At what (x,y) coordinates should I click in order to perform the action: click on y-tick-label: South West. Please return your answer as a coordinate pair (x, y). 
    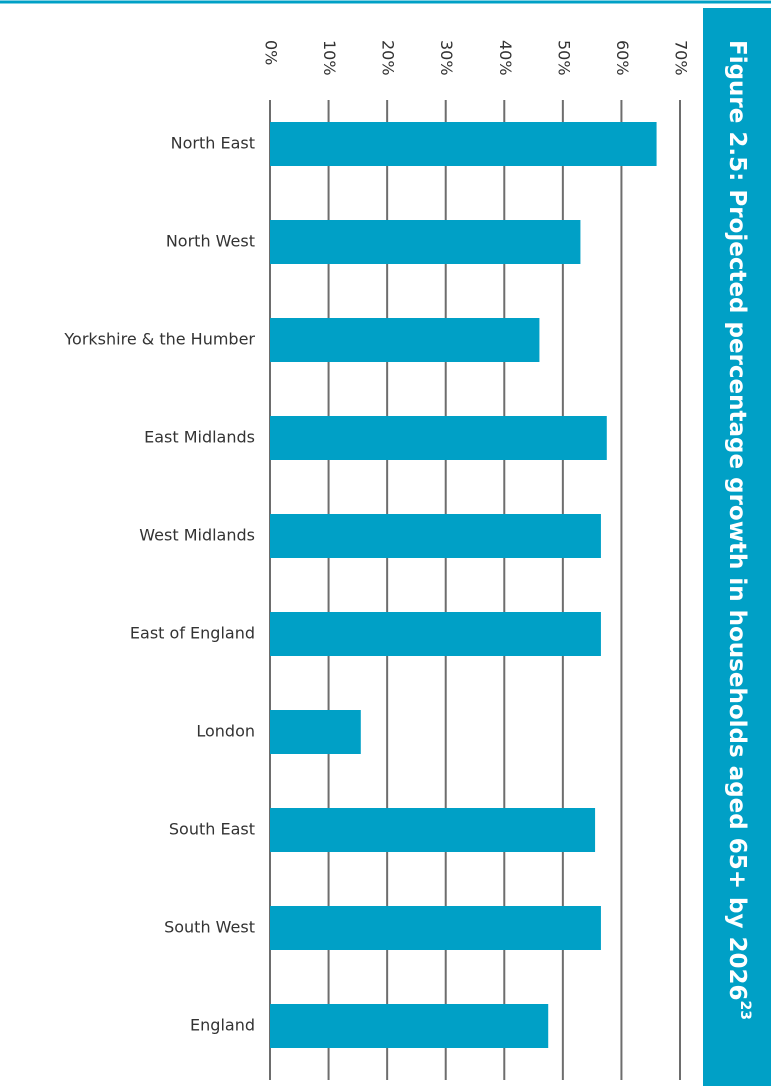
    Looking at the image, I should click on (209, 927).